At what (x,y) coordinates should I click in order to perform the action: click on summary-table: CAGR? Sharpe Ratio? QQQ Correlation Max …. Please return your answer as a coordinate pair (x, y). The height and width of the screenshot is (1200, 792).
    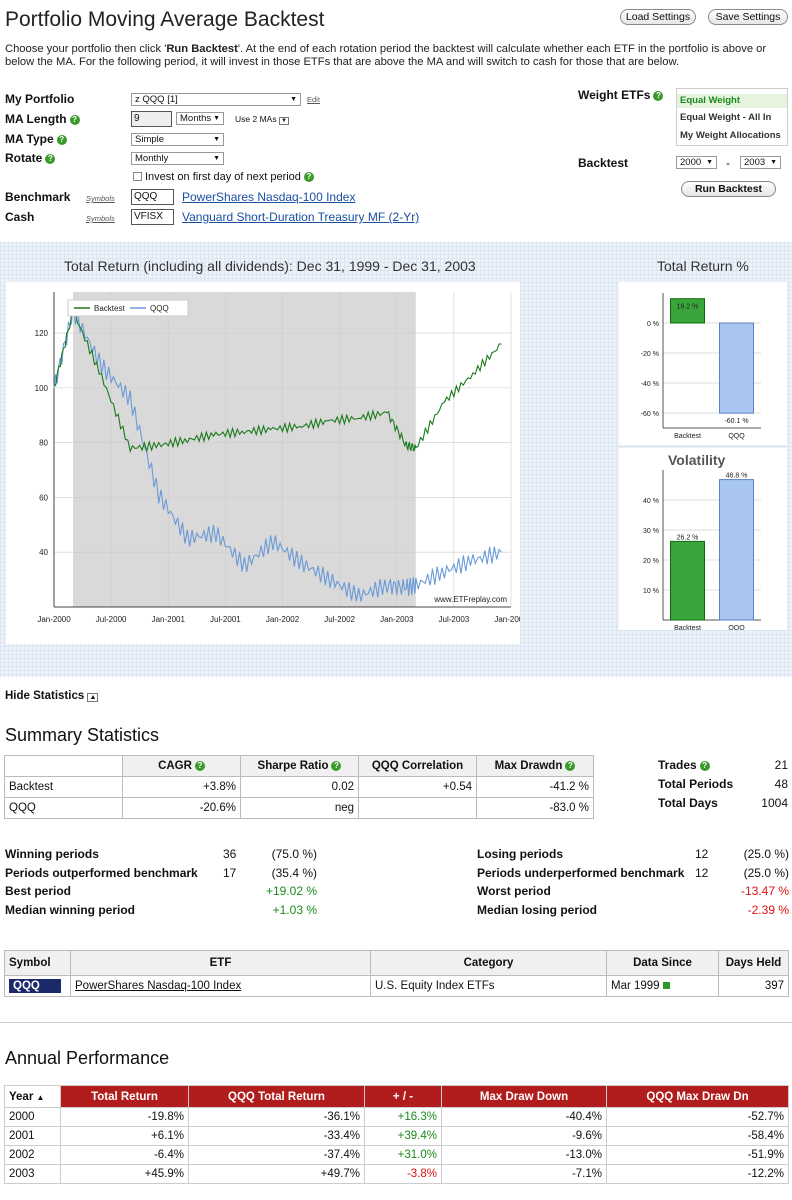
    Looking at the image, I should click on (299, 787).